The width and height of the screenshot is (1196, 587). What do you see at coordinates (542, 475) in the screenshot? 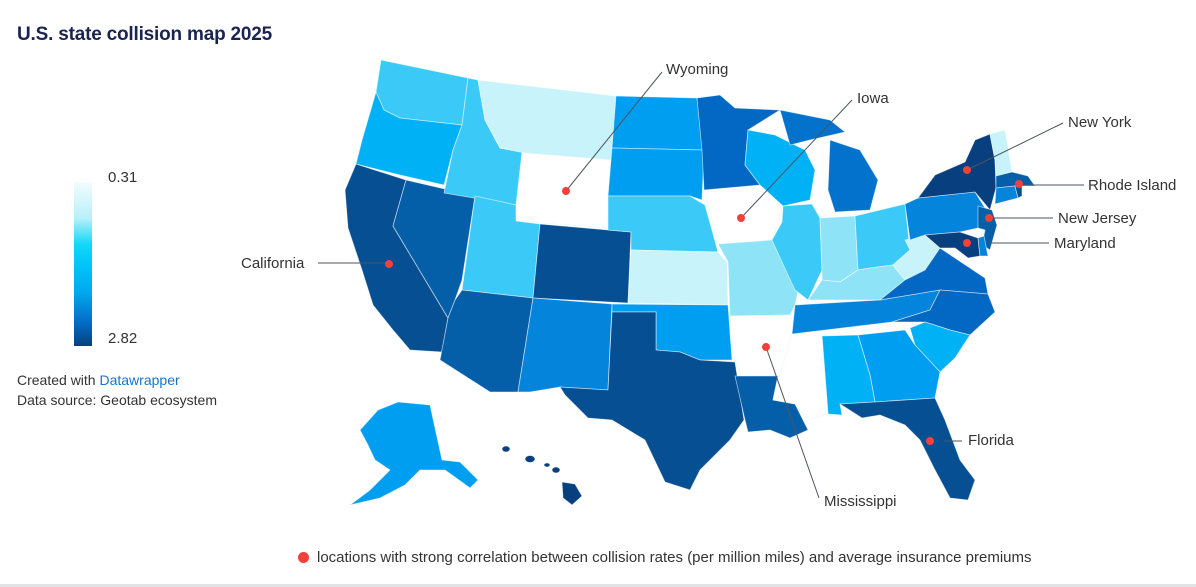
I see `state-hawaii` at bounding box center [542, 475].